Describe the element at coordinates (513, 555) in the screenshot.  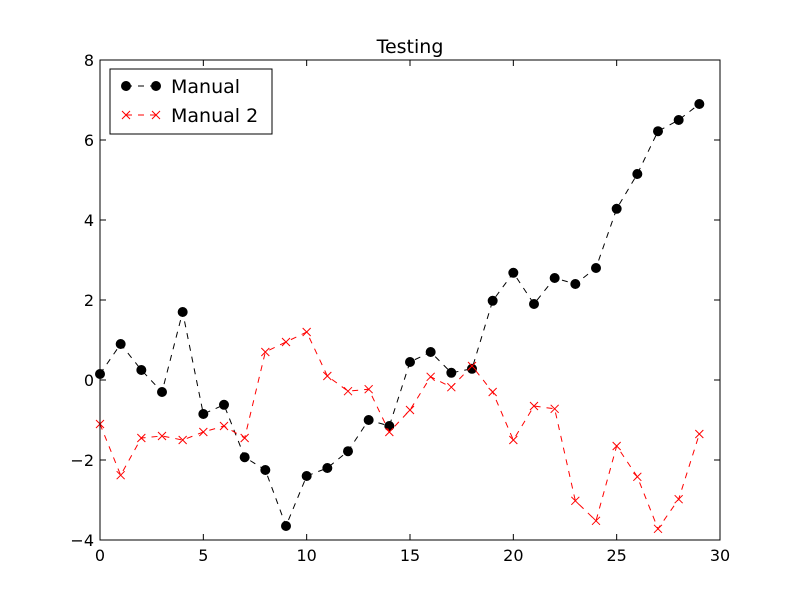
I see `x-tick-label: 20` at that location.